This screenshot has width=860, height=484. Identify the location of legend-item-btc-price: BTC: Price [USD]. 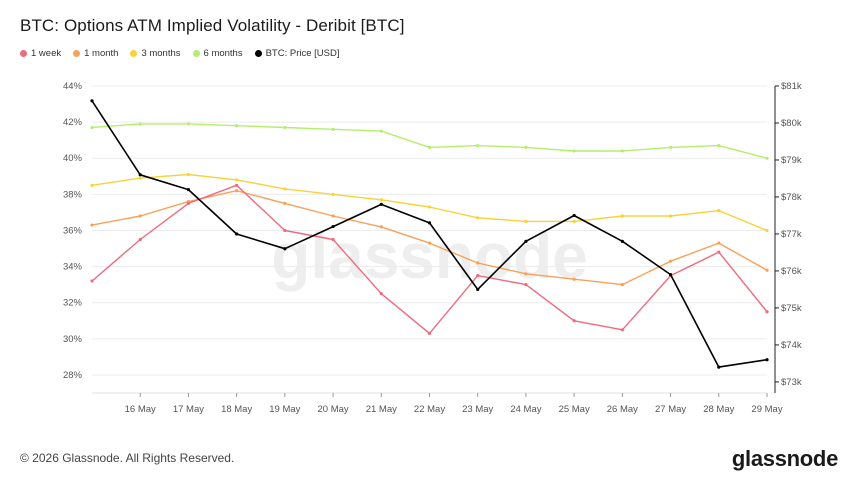
(297, 53).